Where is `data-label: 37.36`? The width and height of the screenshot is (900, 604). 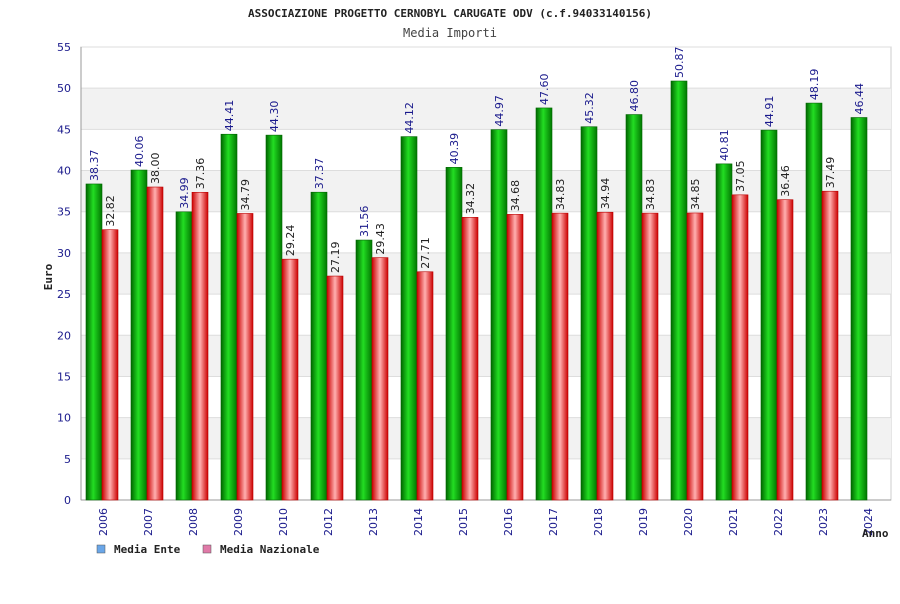
data-label: 37.36 is located at coordinates (200, 174).